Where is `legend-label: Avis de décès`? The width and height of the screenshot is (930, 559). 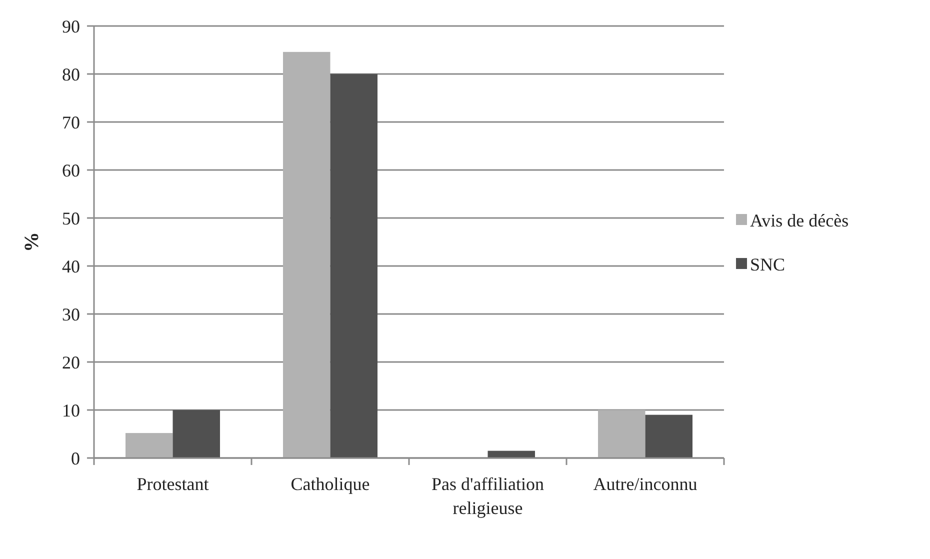 legend-label: Avis de décès is located at coordinates (799, 220).